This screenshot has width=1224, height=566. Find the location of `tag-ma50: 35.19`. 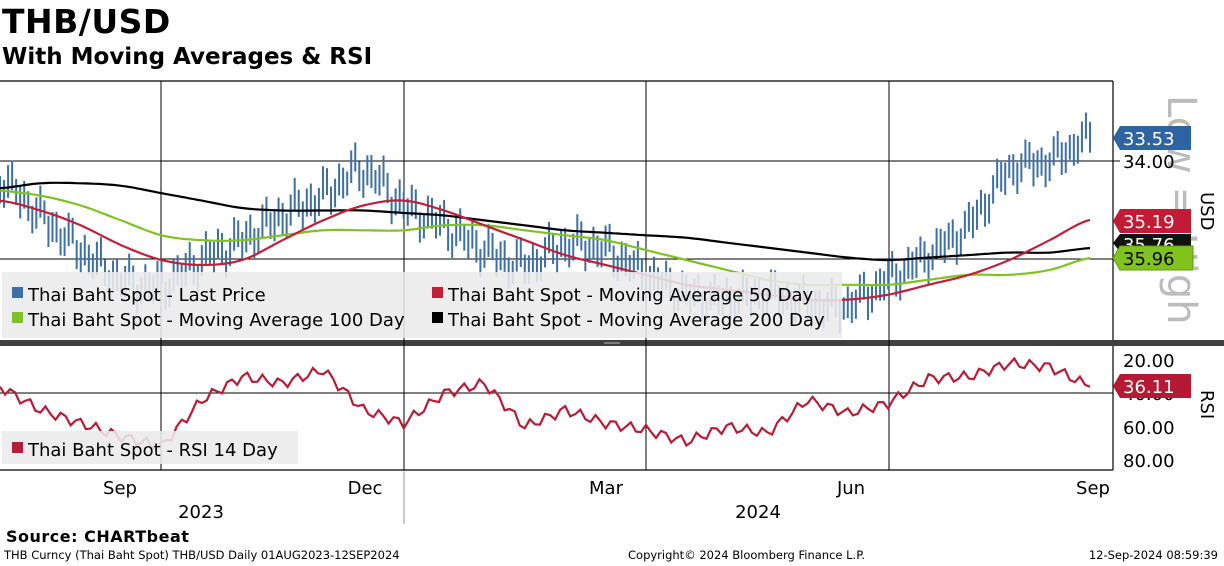

tag-ma50: 35.19 is located at coordinates (1152, 221).